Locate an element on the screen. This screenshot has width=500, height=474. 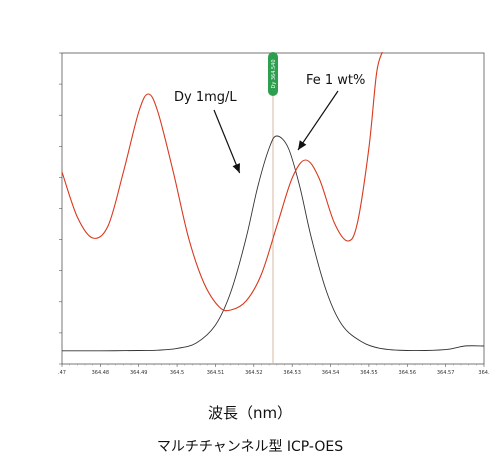
x-axis-label: 波長（nm） is located at coordinates (250, 413).